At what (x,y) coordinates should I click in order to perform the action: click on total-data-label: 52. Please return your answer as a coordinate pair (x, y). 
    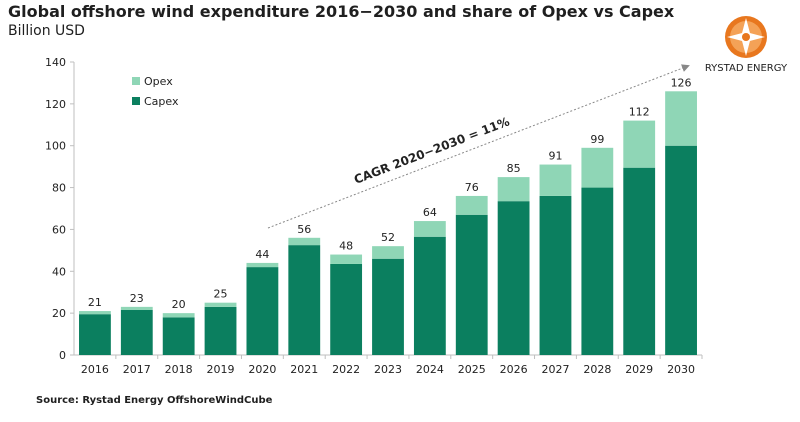
    Looking at the image, I should click on (388, 237).